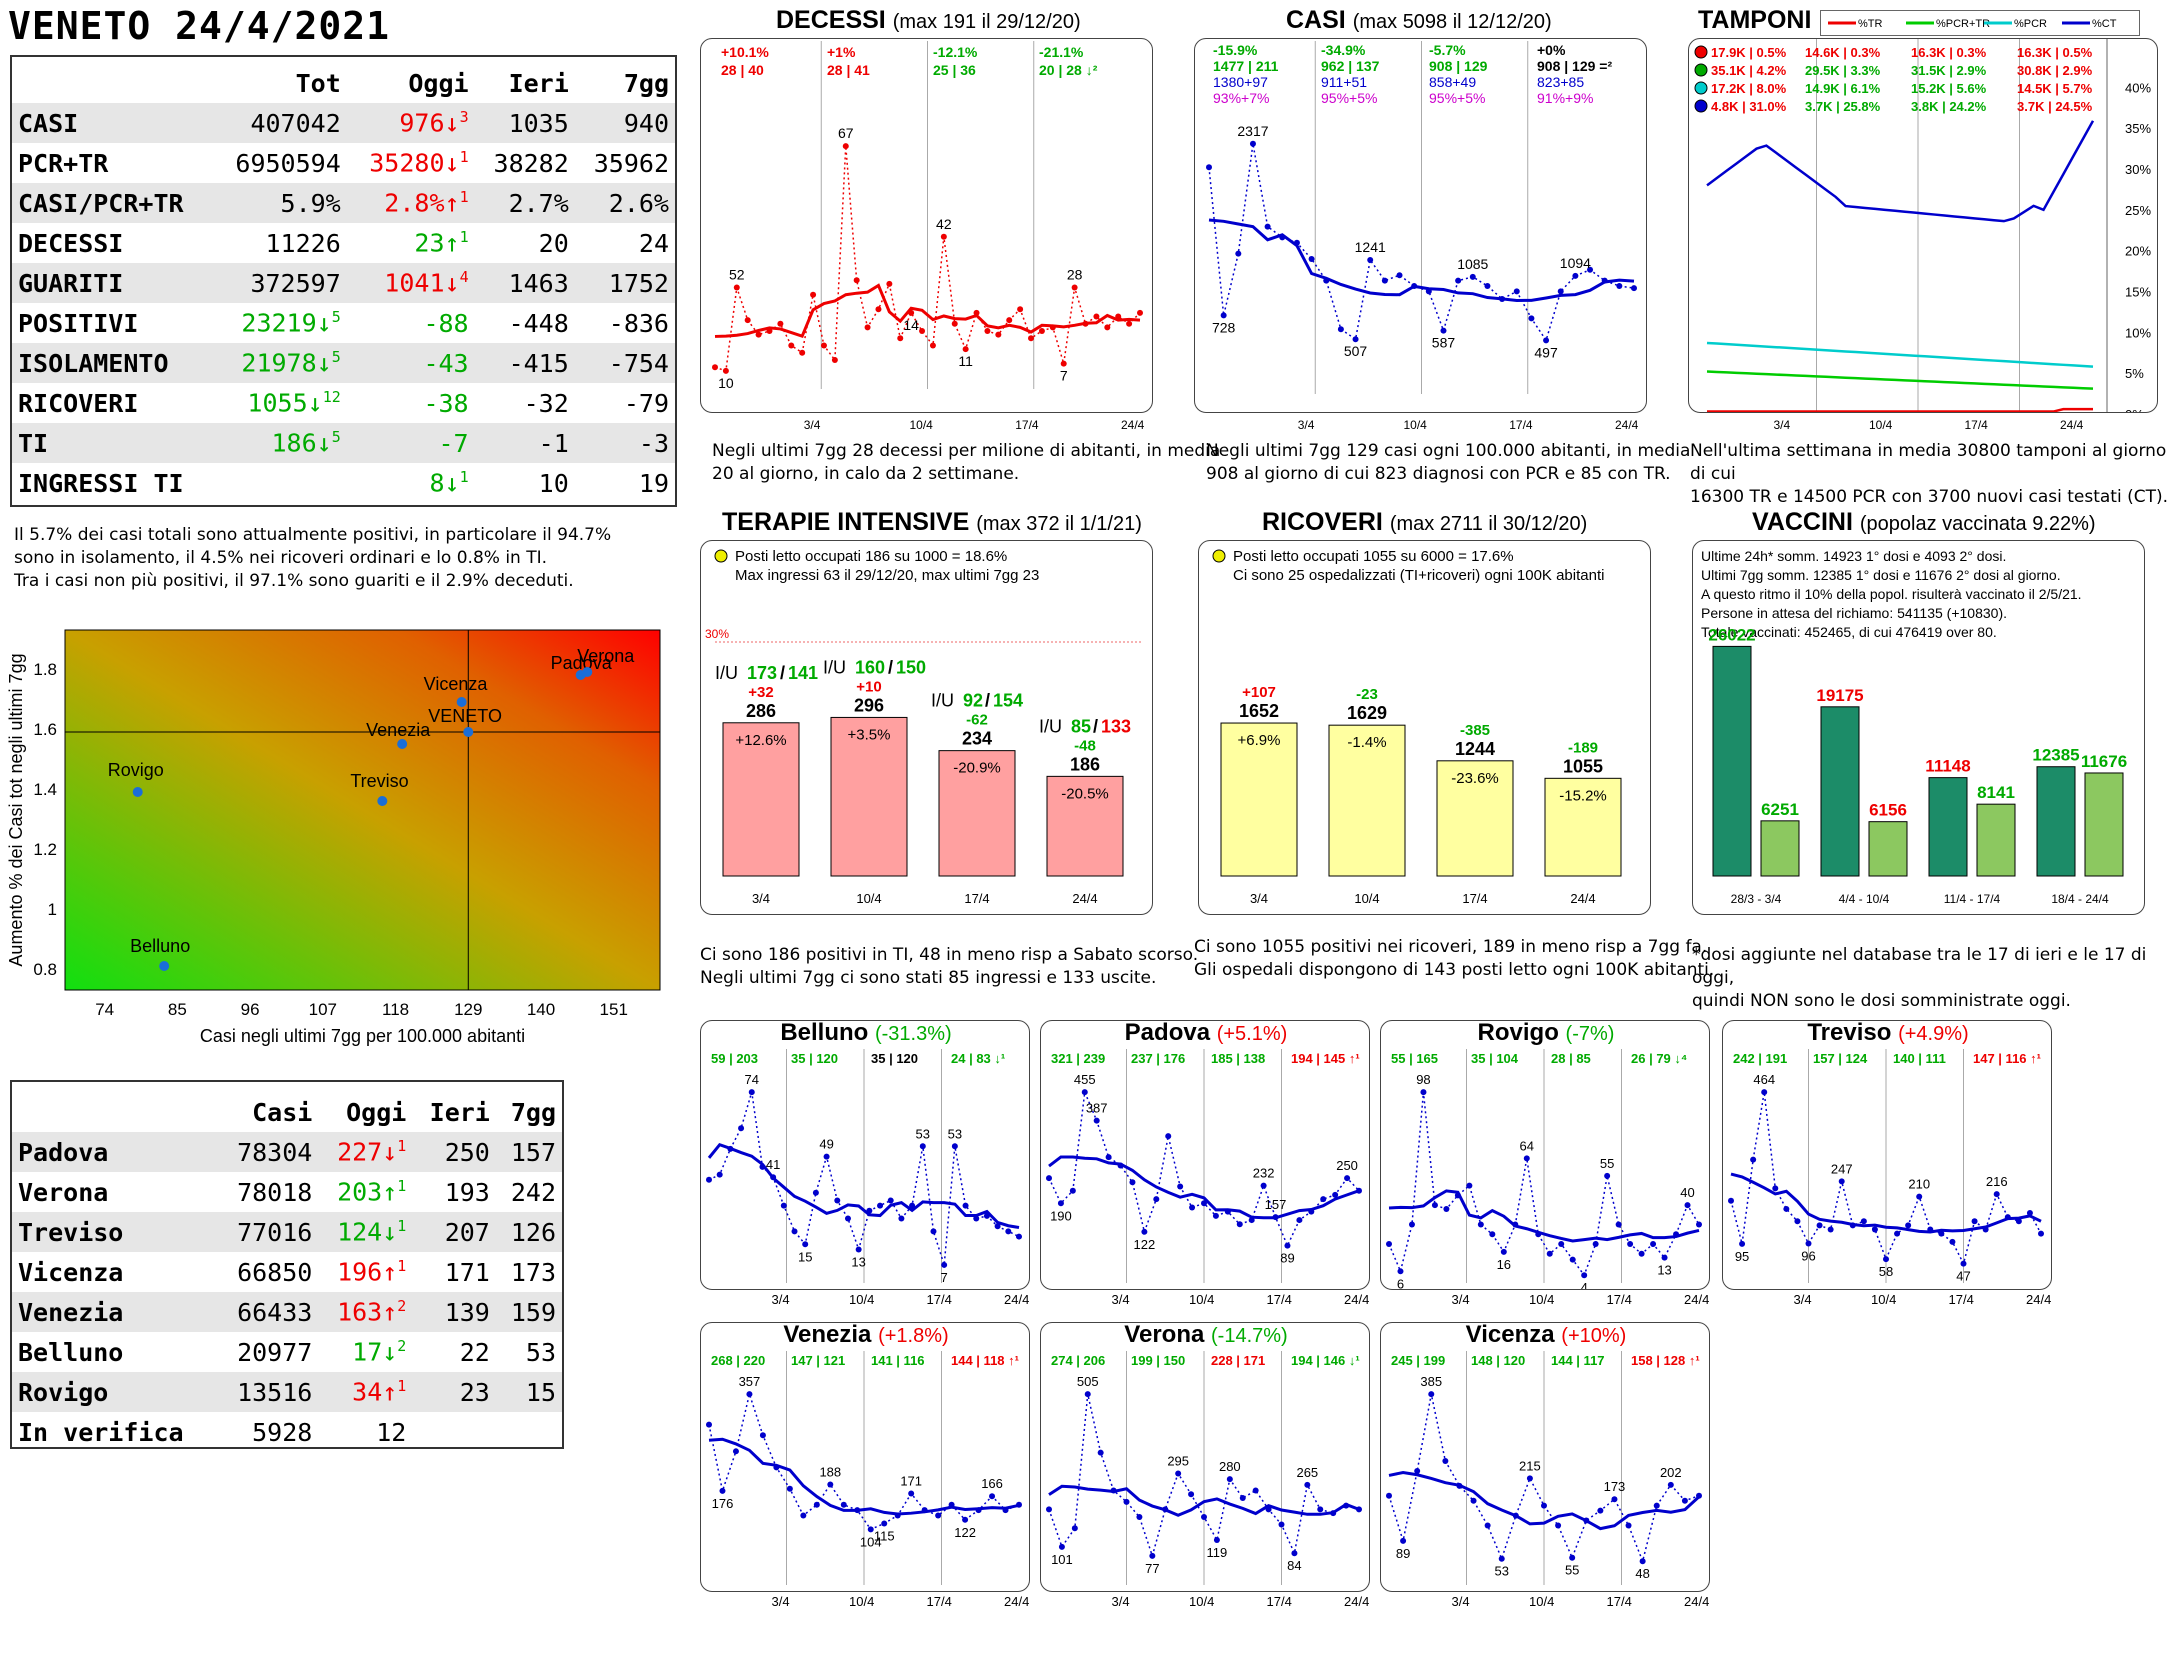  Describe the element at coordinates (45, 729) in the screenshot. I see `y-tick-label: 1.6` at that location.